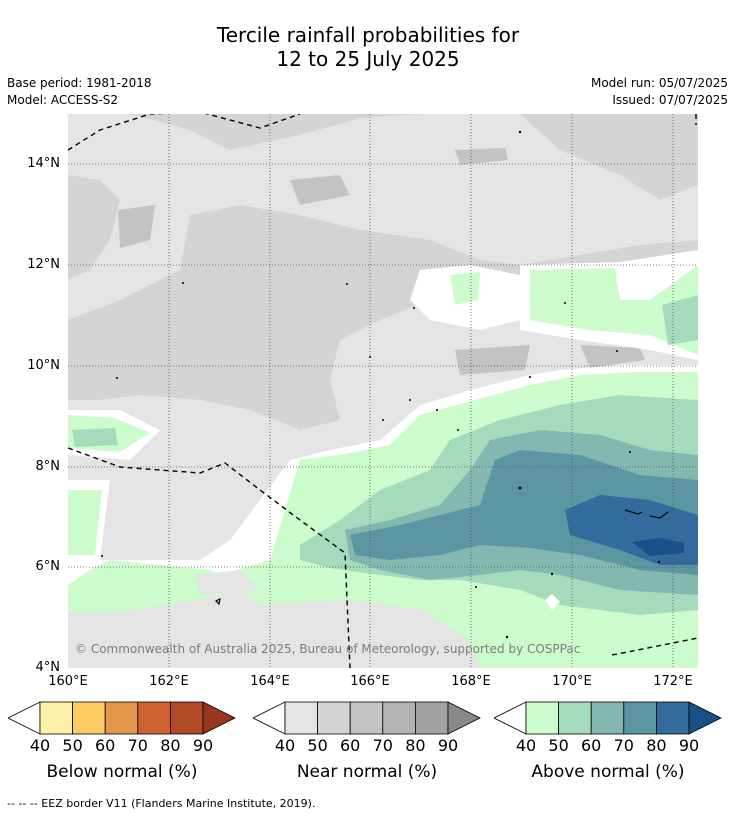  Describe the element at coordinates (368, 59) in the screenshot. I see `map-title-line2: 12 to 25 July 2025` at that location.